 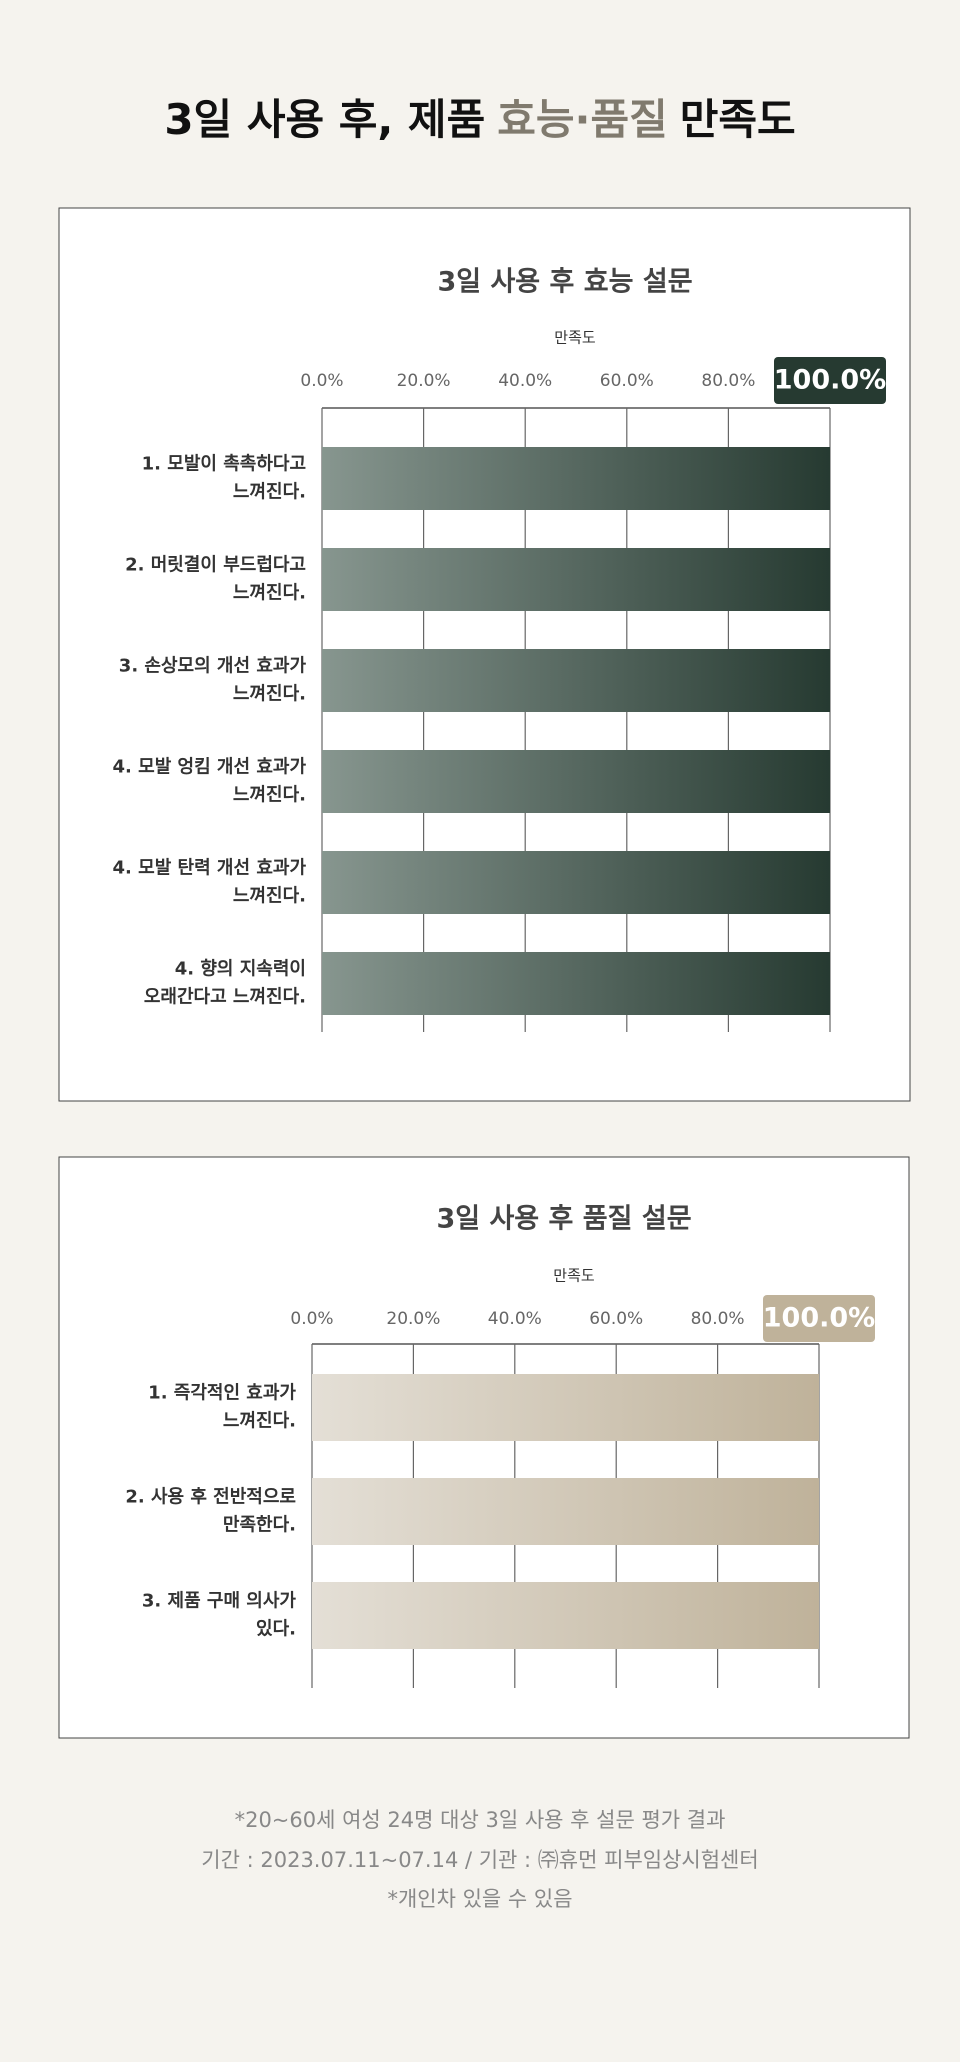 What do you see at coordinates (210, 767) in the screenshot?
I see `category-label: 4. 모발 엉킴 개선 효과가` at bounding box center [210, 767].